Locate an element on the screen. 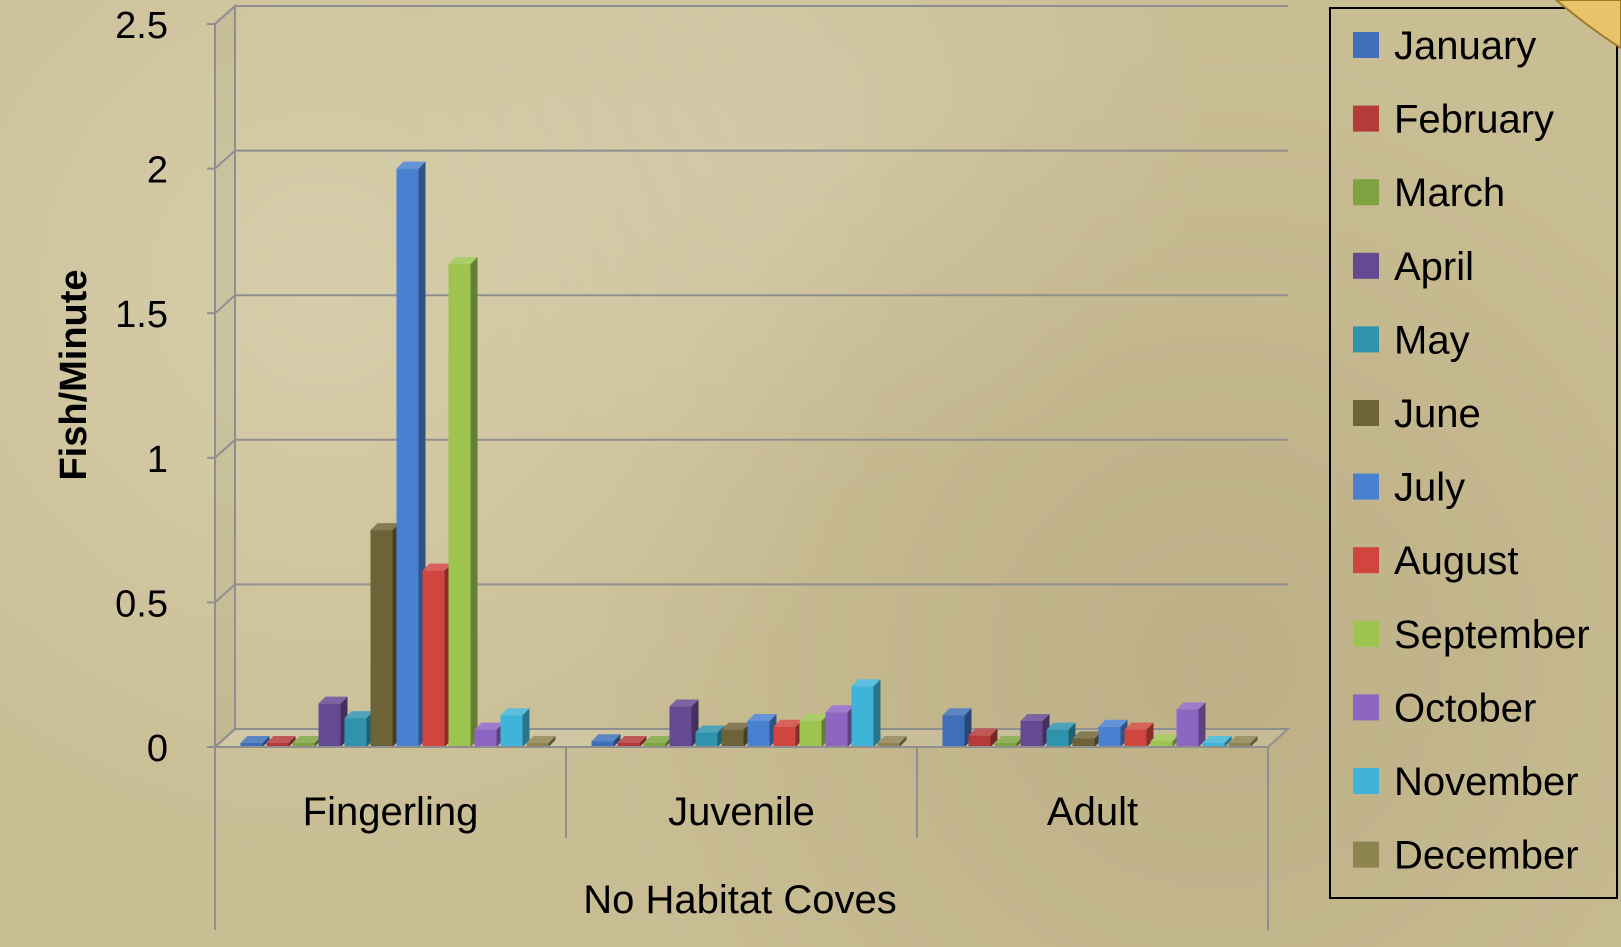 The width and height of the screenshot is (1621, 947). x-tick-label: Juvenile is located at coordinates (741, 812).